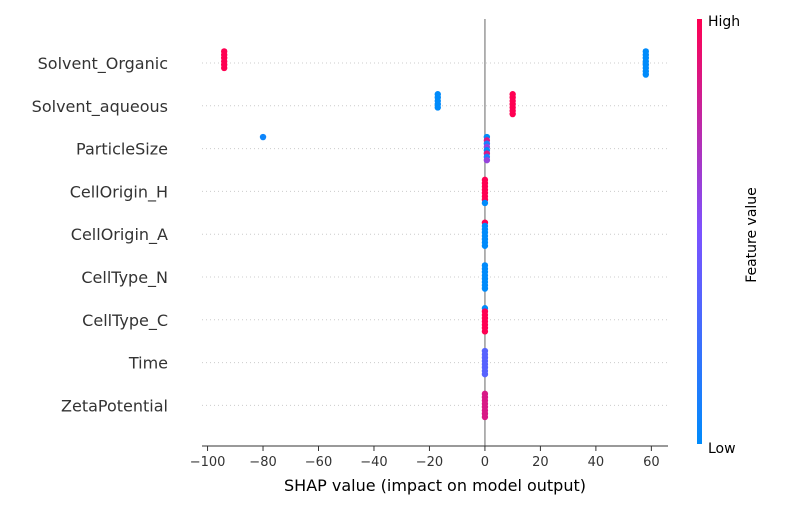 This screenshot has width=800, height=509. Describe the element at coordinates (122, 149) in the screenshot. I see `feature-label: ParticleSize` at that location.